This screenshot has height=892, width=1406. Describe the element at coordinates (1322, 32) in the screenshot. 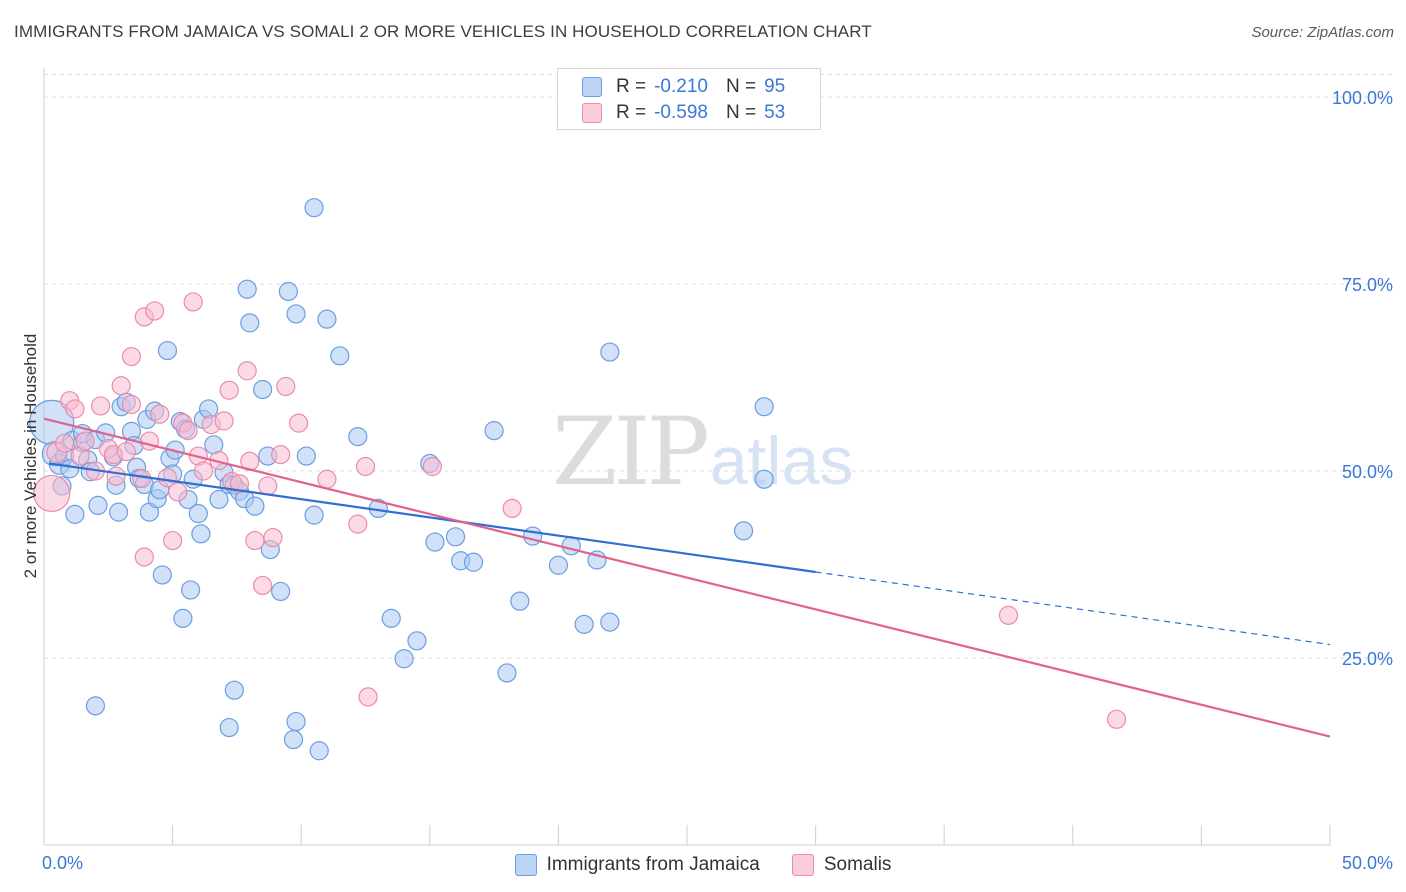

I see `source-label: Source: ZipAtlas.com` at that location.